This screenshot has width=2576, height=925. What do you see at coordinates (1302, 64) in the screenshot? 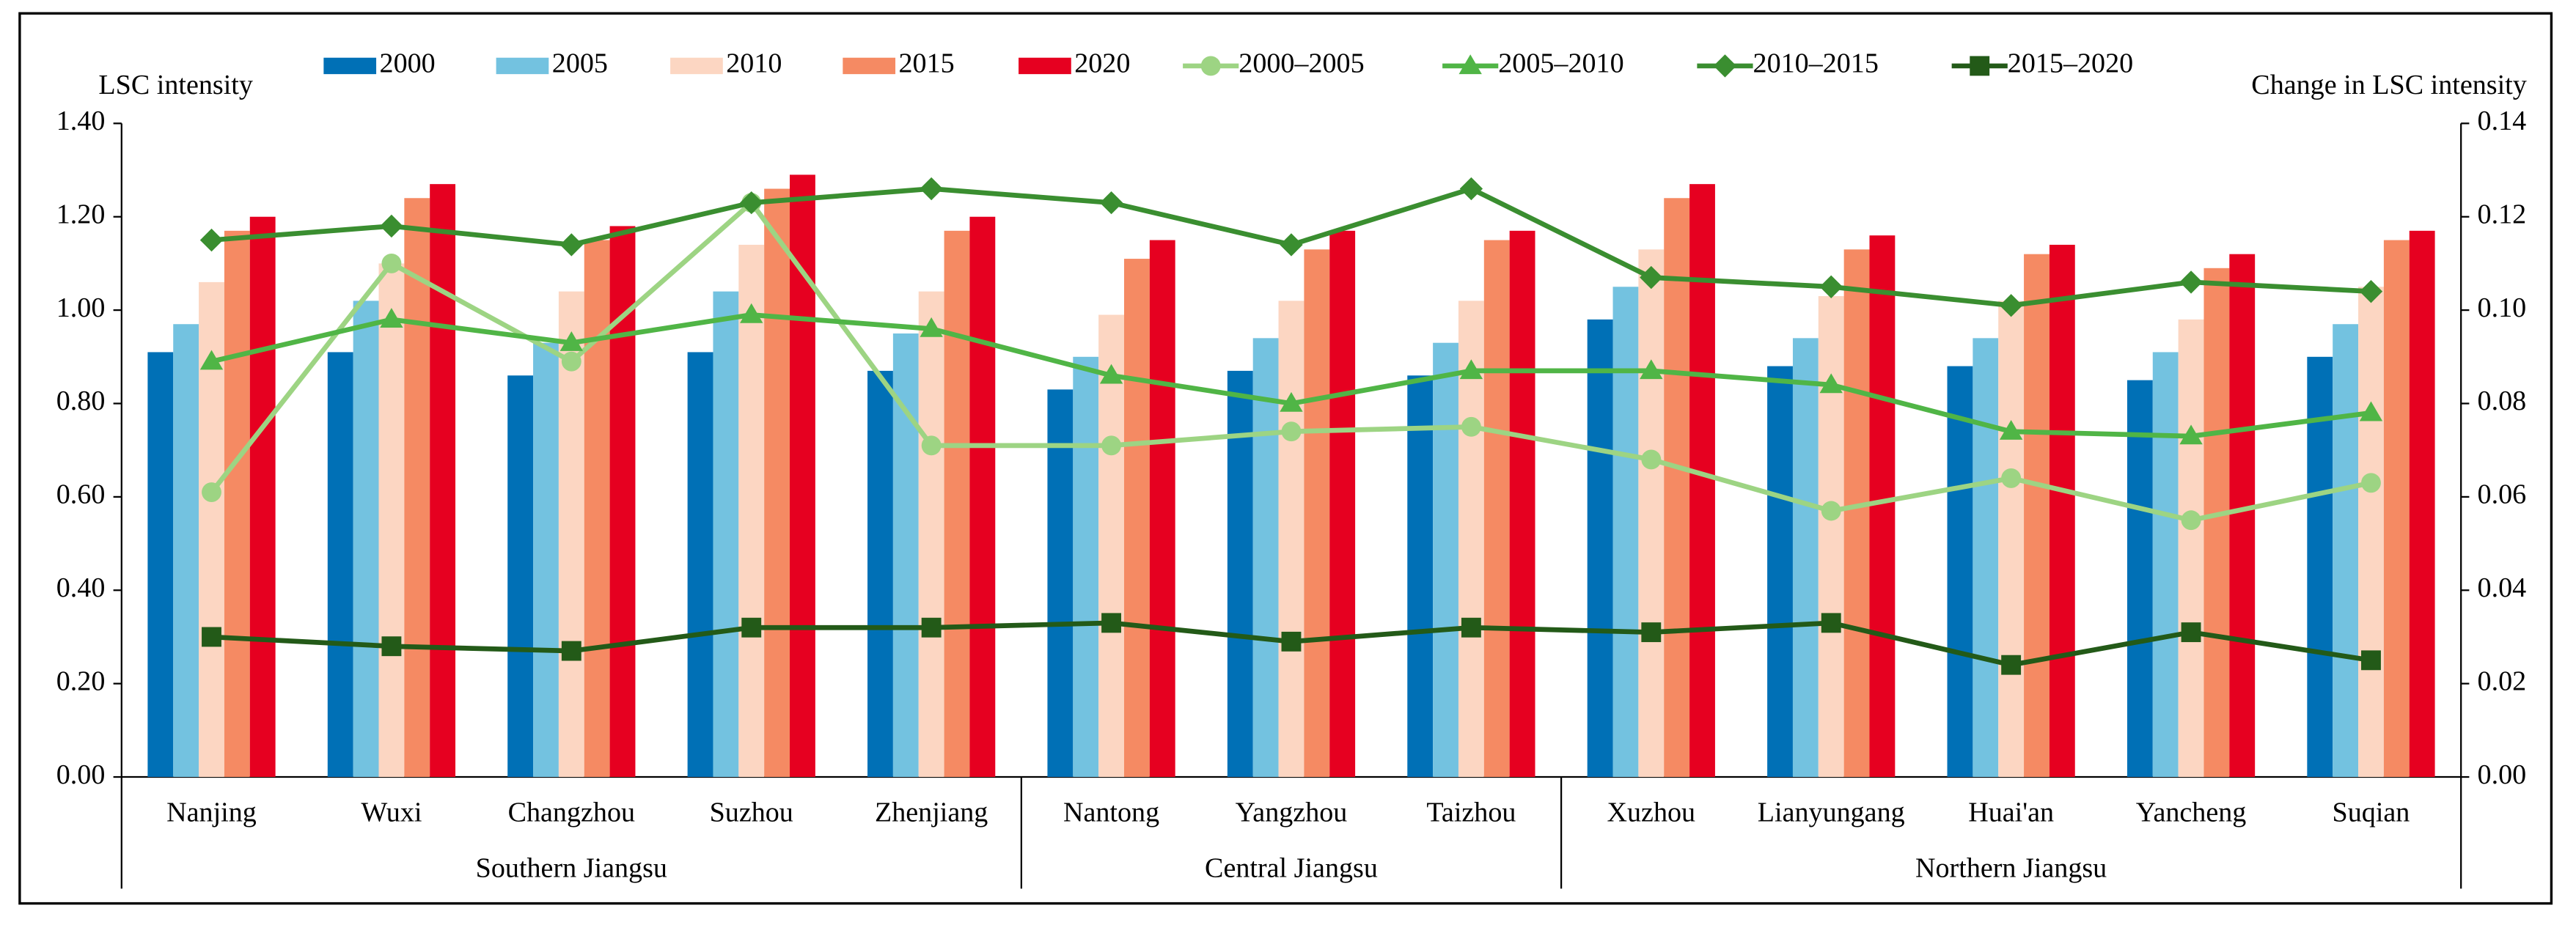
I see `legend-label: 2000–2005` at bounding box center [1302, 64].